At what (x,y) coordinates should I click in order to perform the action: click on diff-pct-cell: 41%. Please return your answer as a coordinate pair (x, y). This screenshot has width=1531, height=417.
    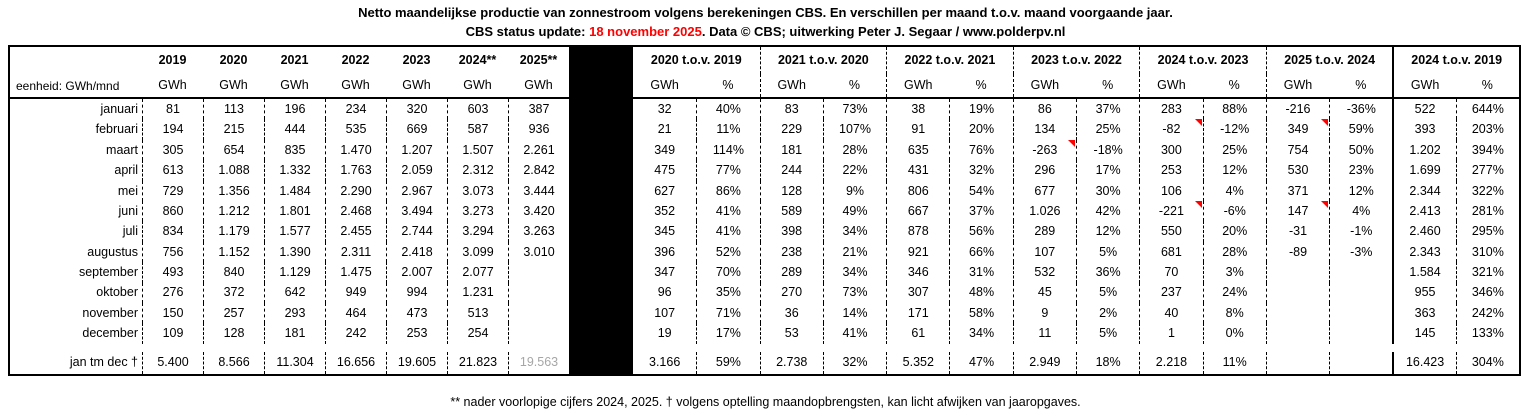
    Looking at the image, I should click on (854, 333).